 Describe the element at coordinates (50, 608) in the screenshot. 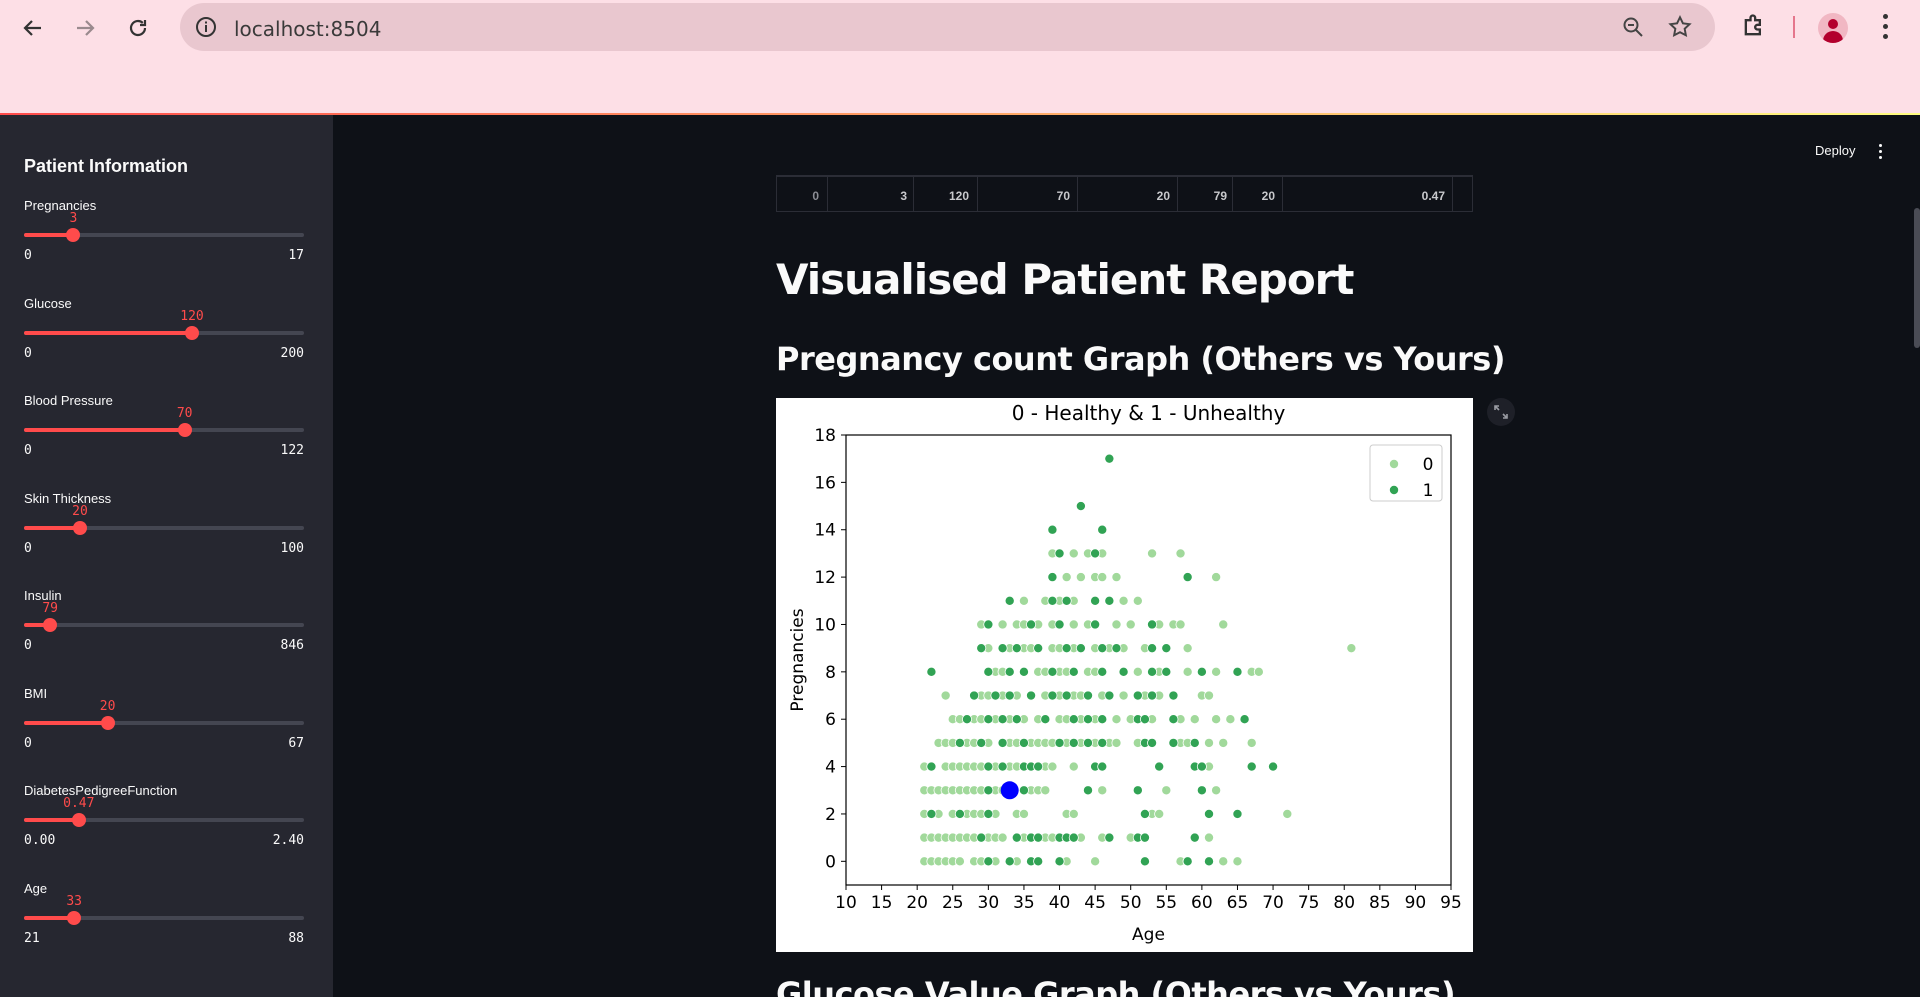

I see `slider-value: 79` at that location.